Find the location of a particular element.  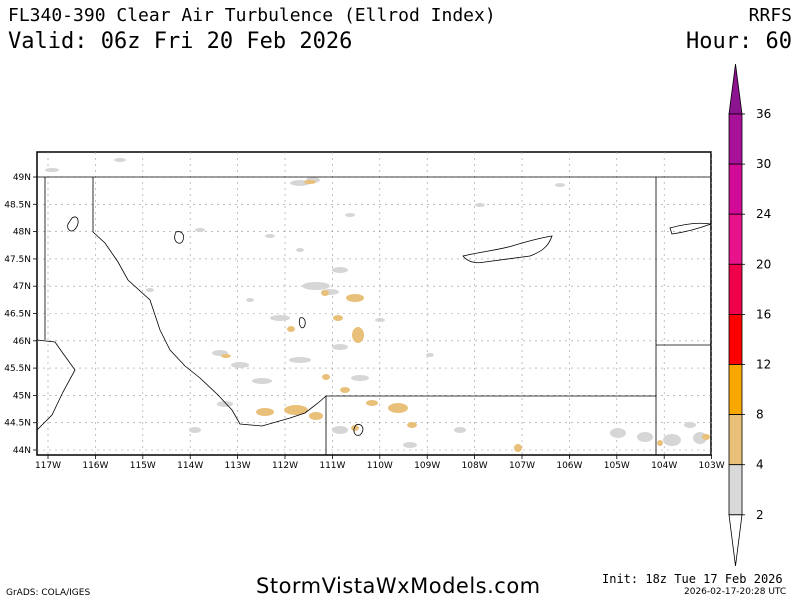

colorbar-label: 4 is located at coordinates (760, 465).